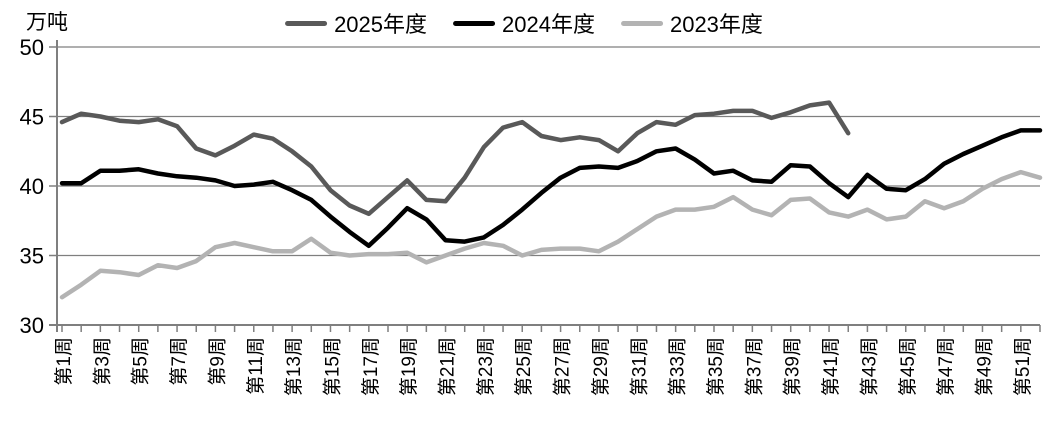 Image resolution: width=1048 pixels, height=427 pixels. Describe the element at coordinates (869, 366) in the screenshot. I see `x-tick-label: 第43周` at that location.